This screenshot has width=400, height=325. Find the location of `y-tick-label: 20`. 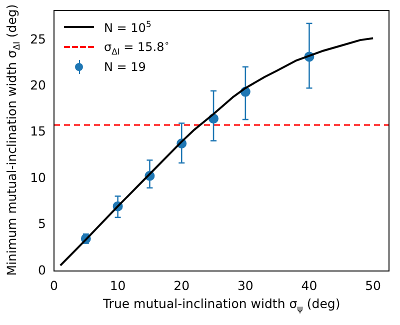

y-tick-label: 20 is located at coordinates (38, 85).